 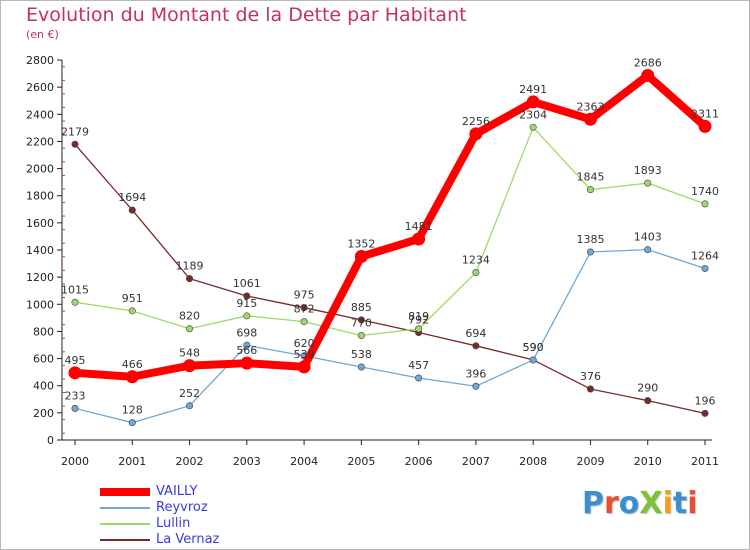 I want to click on data-label: 2686, so click(x=648, y=62).